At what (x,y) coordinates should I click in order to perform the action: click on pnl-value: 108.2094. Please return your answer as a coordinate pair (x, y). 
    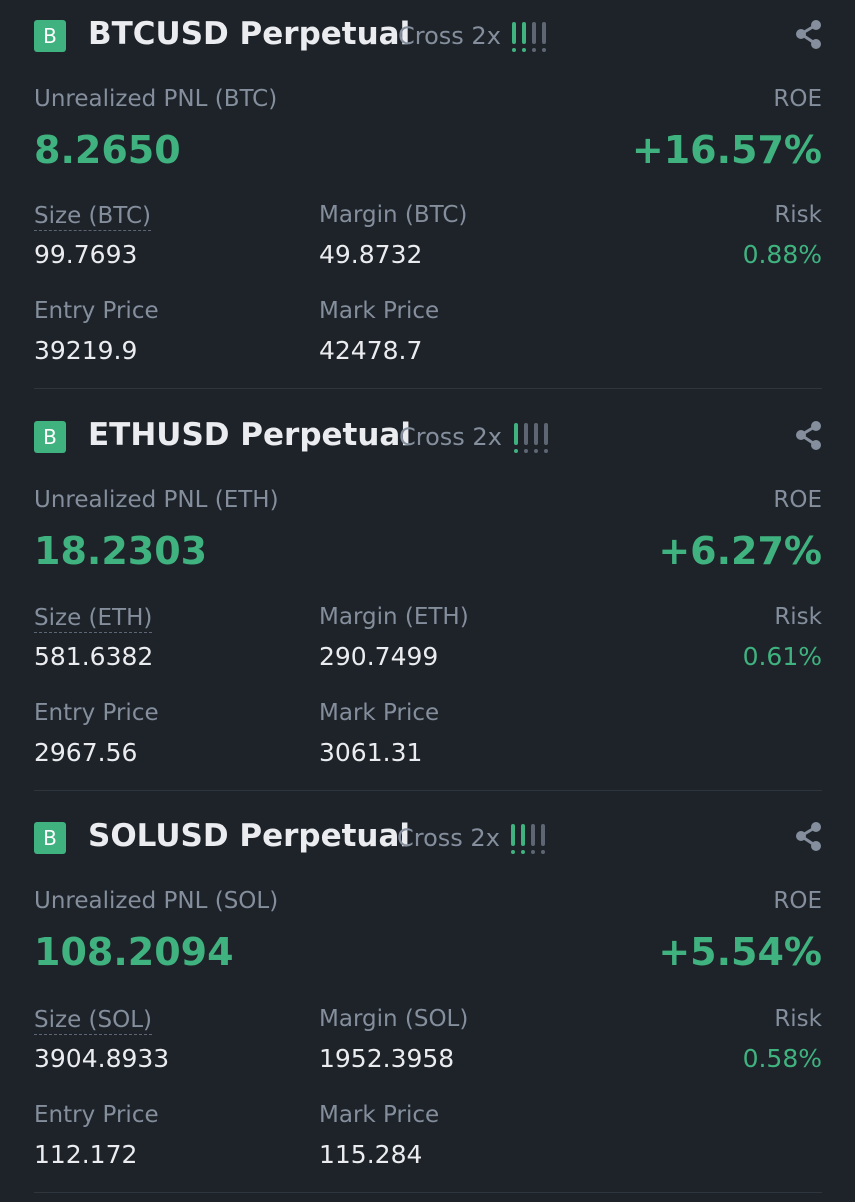
    Looking at the image, I should click on (134, 952).